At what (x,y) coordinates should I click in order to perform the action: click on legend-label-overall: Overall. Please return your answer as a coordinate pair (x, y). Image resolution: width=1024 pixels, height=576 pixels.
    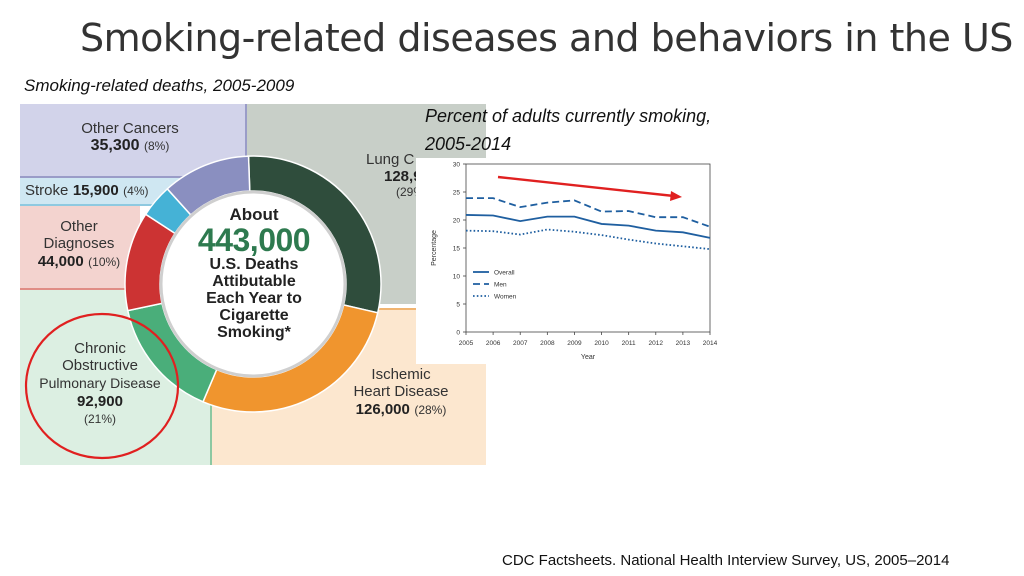
    Looking at the image, I should click on (504, 272).